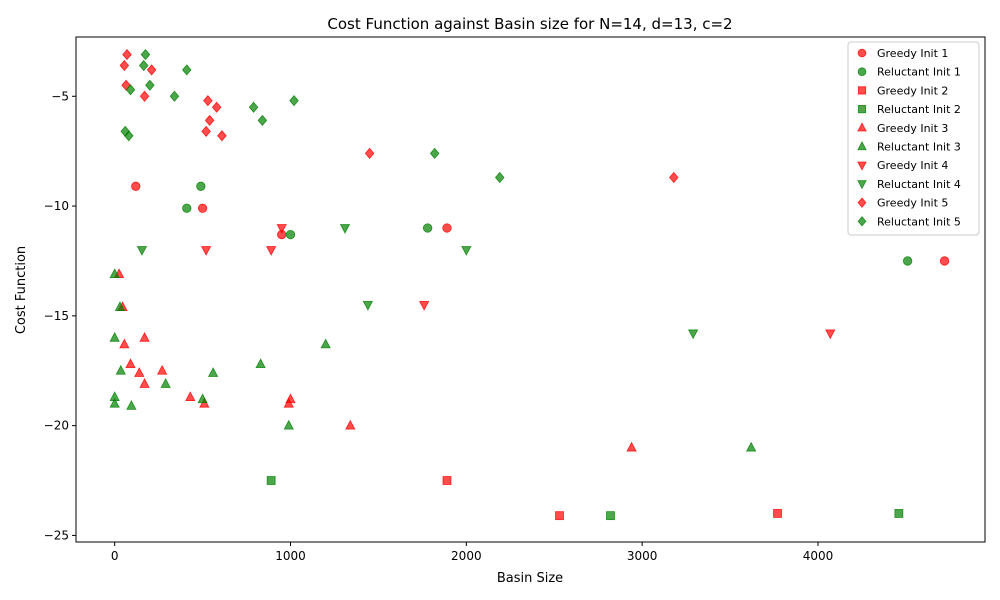  I want to click on legend-entry: Reluctant Init 5, so click(919, 221).